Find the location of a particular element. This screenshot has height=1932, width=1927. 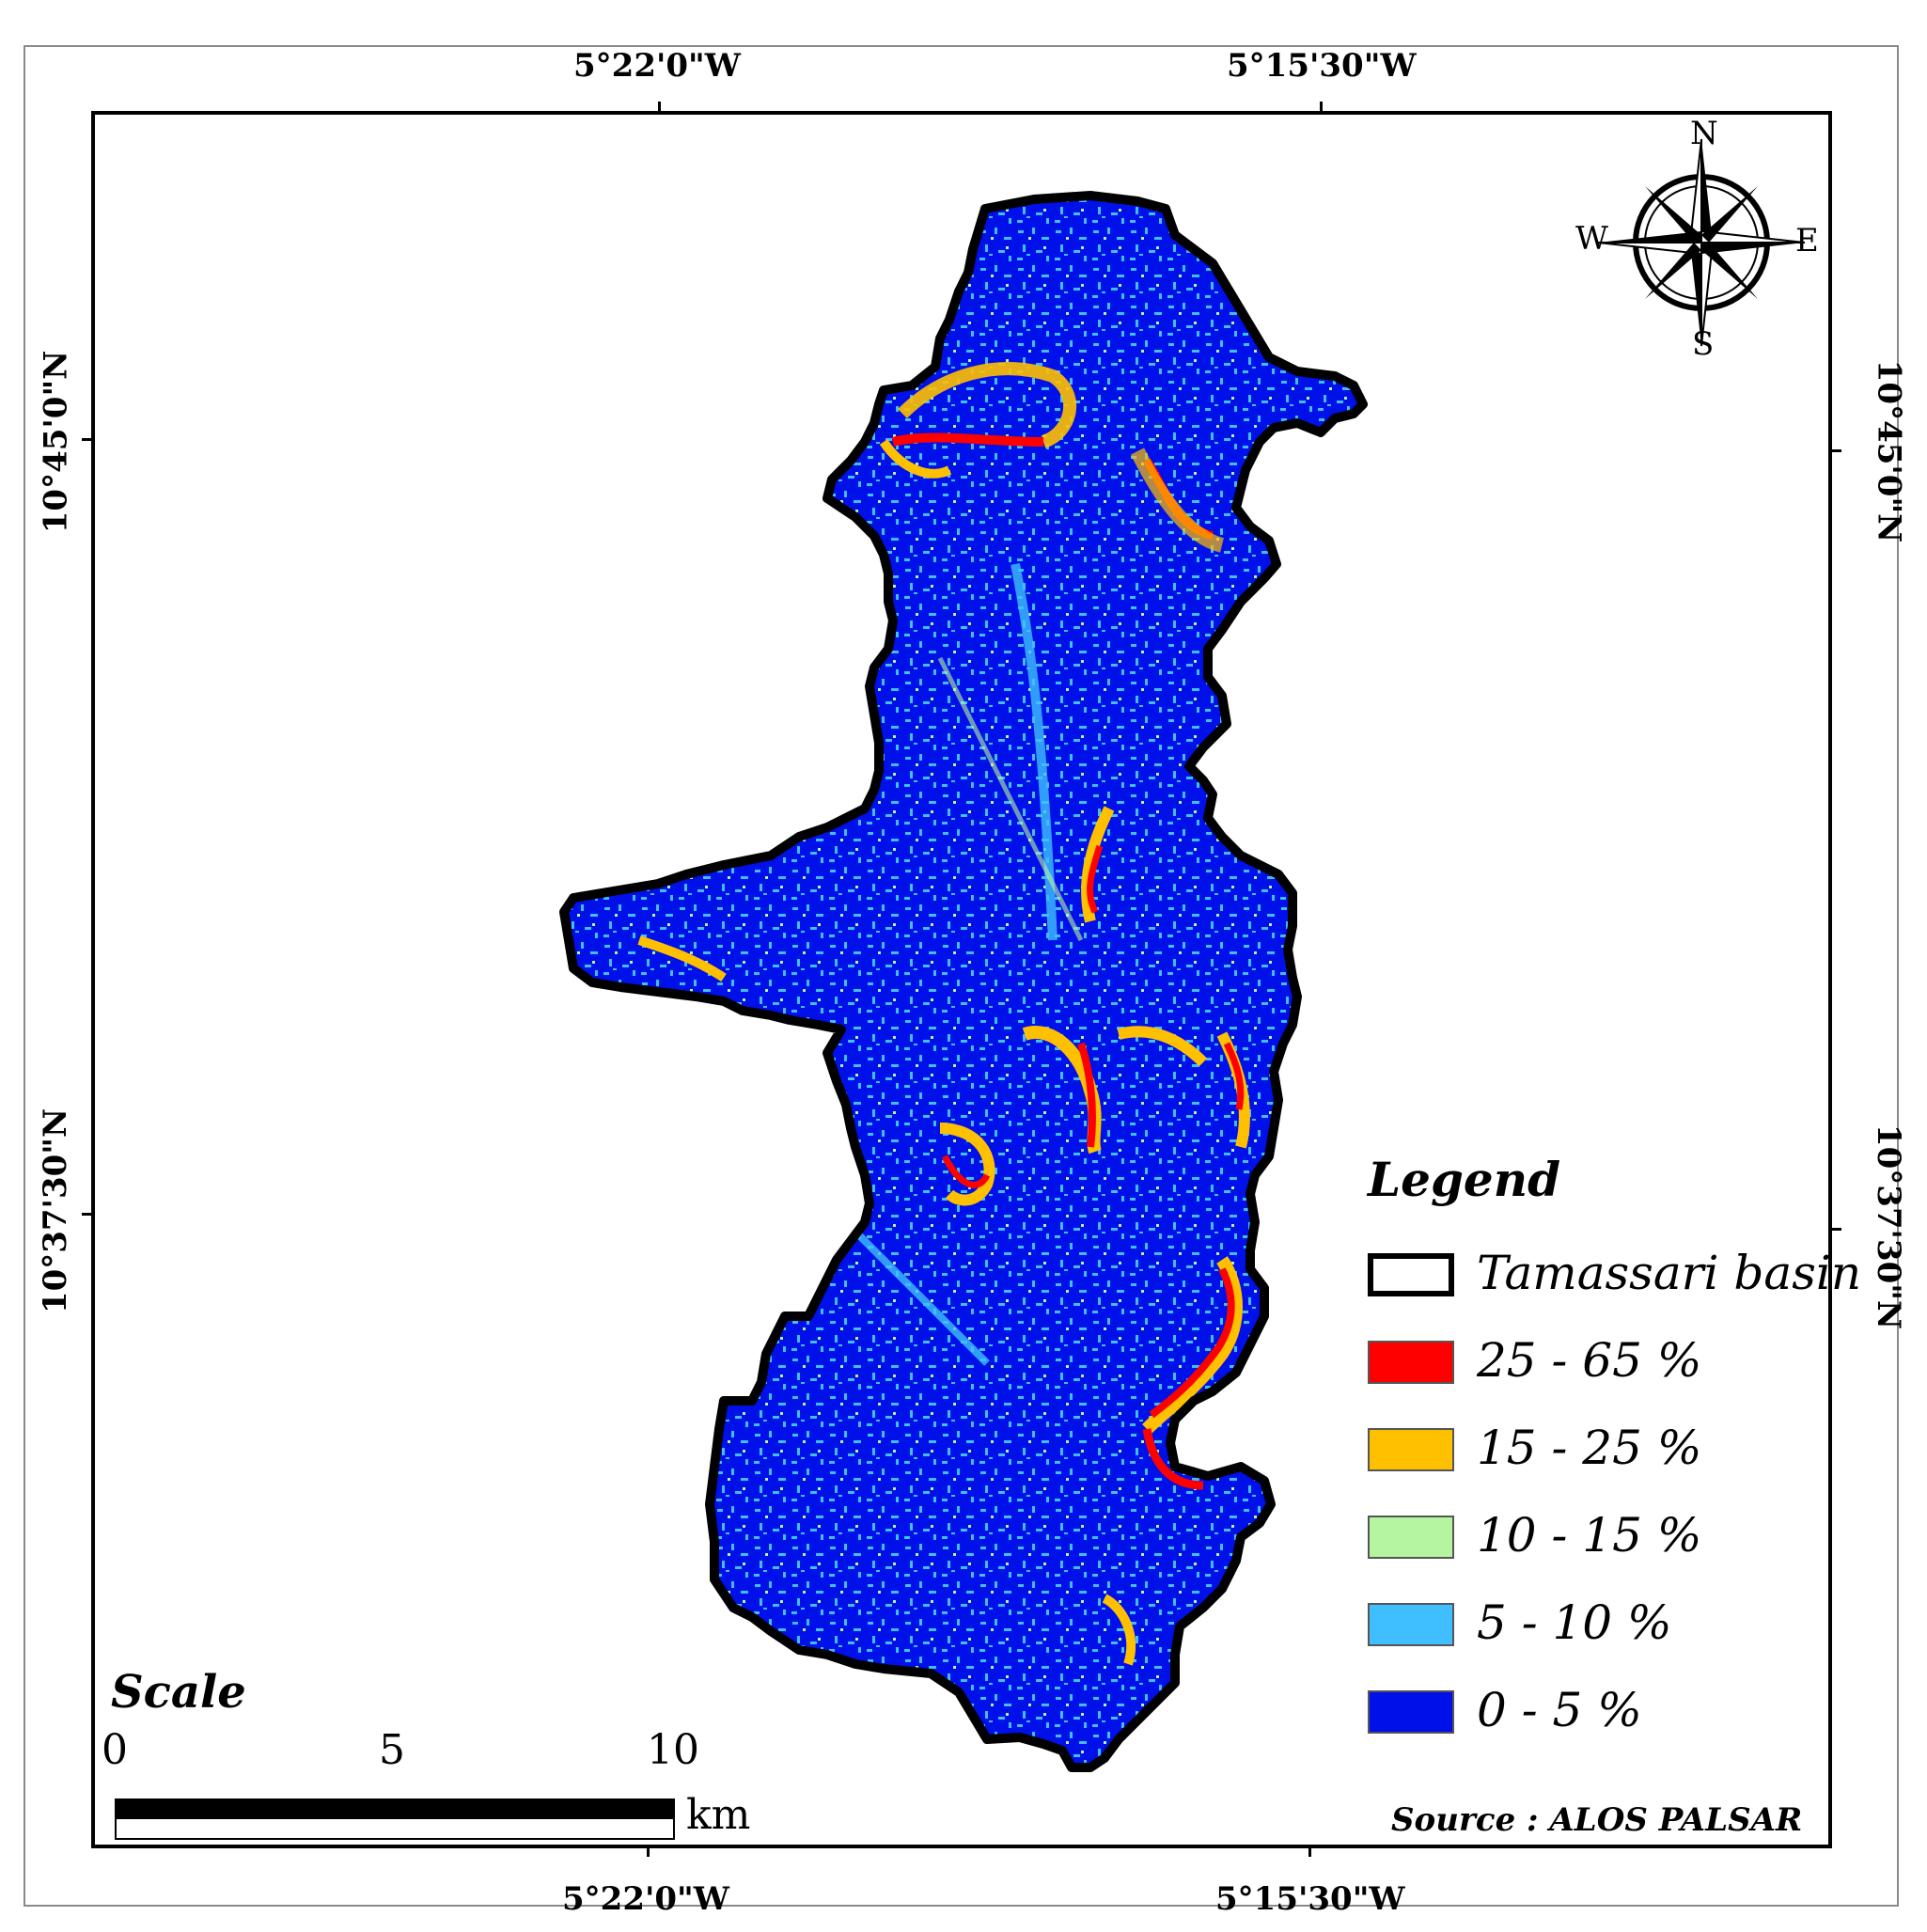

compass-rose-icon is located at coordinates (1701, 243).